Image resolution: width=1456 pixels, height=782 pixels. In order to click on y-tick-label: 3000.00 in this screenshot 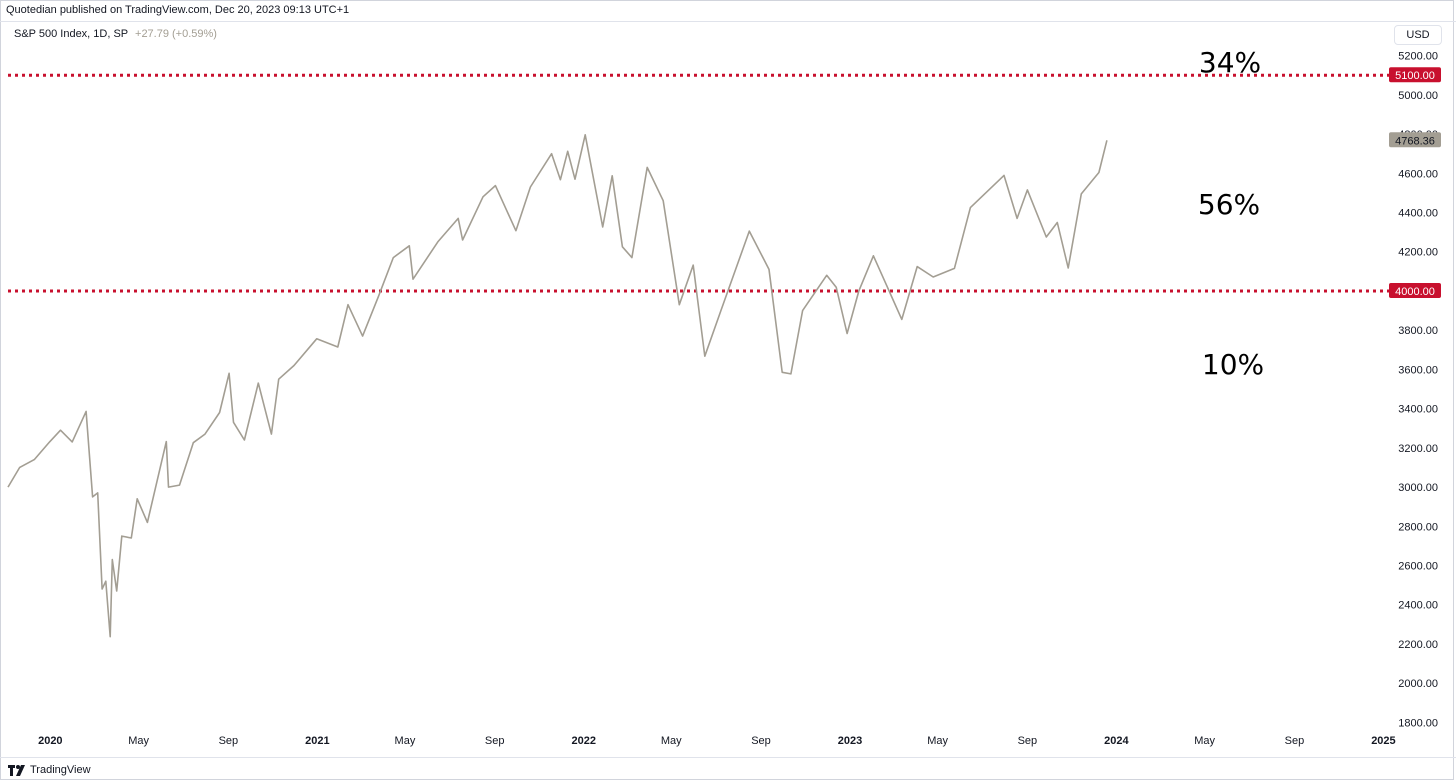, I will do `click(1418, 488)`.